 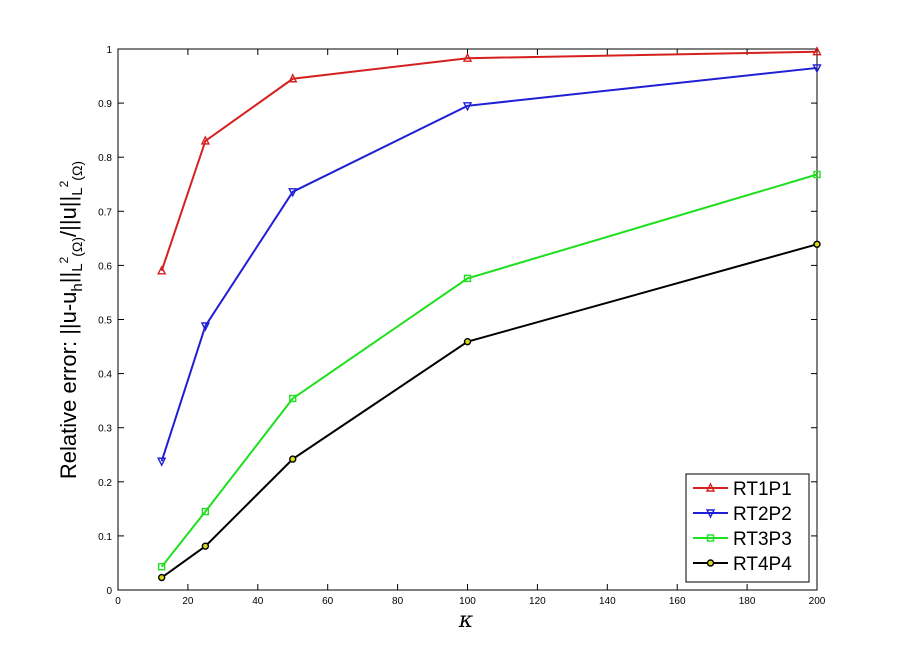 What do you see at coordinates (109, 50) in the screenshot?
I see `y-tick-label: 1` at bounding box center [109, 50].